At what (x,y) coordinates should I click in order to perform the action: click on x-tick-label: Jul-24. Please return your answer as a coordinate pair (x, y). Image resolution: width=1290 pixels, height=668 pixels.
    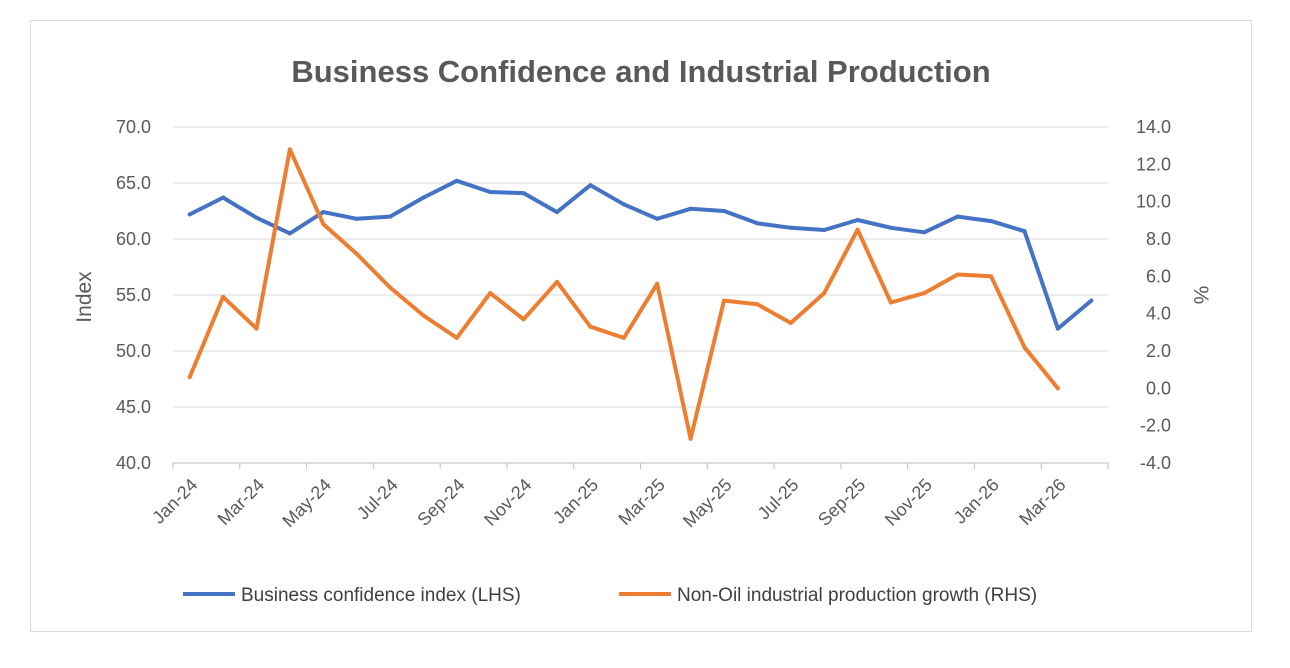
    Looking at the image, I should click on (377, 499).